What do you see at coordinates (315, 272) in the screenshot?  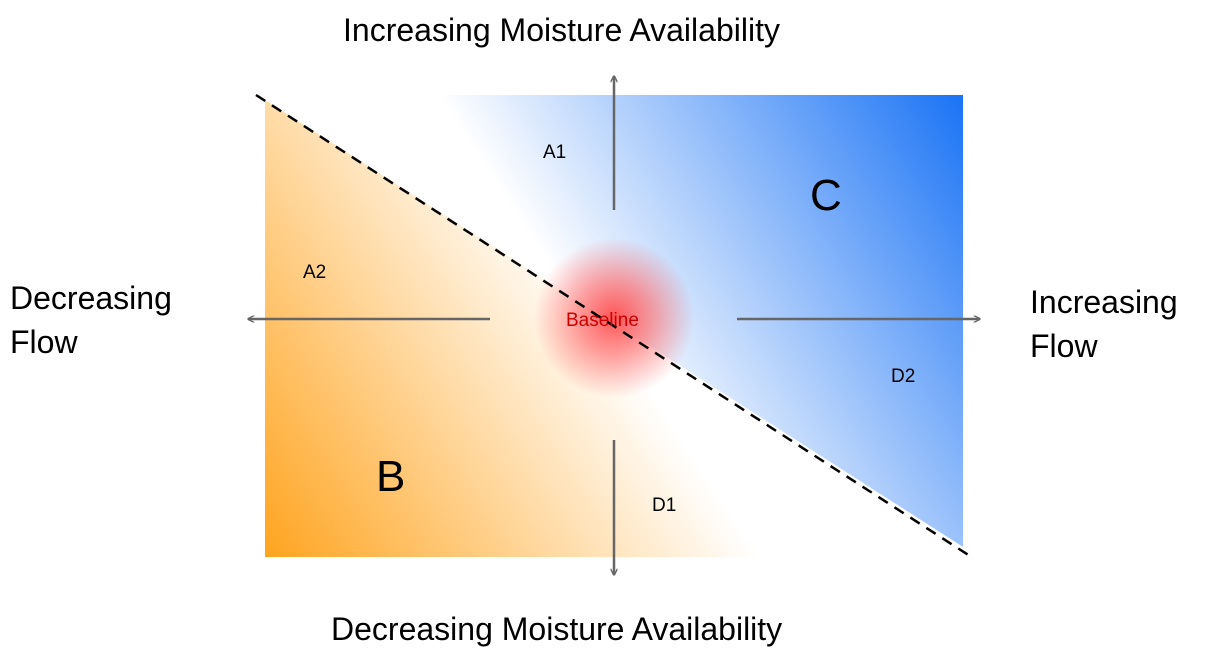 I see `label-a2: A2` at bounding box center [315, 272].